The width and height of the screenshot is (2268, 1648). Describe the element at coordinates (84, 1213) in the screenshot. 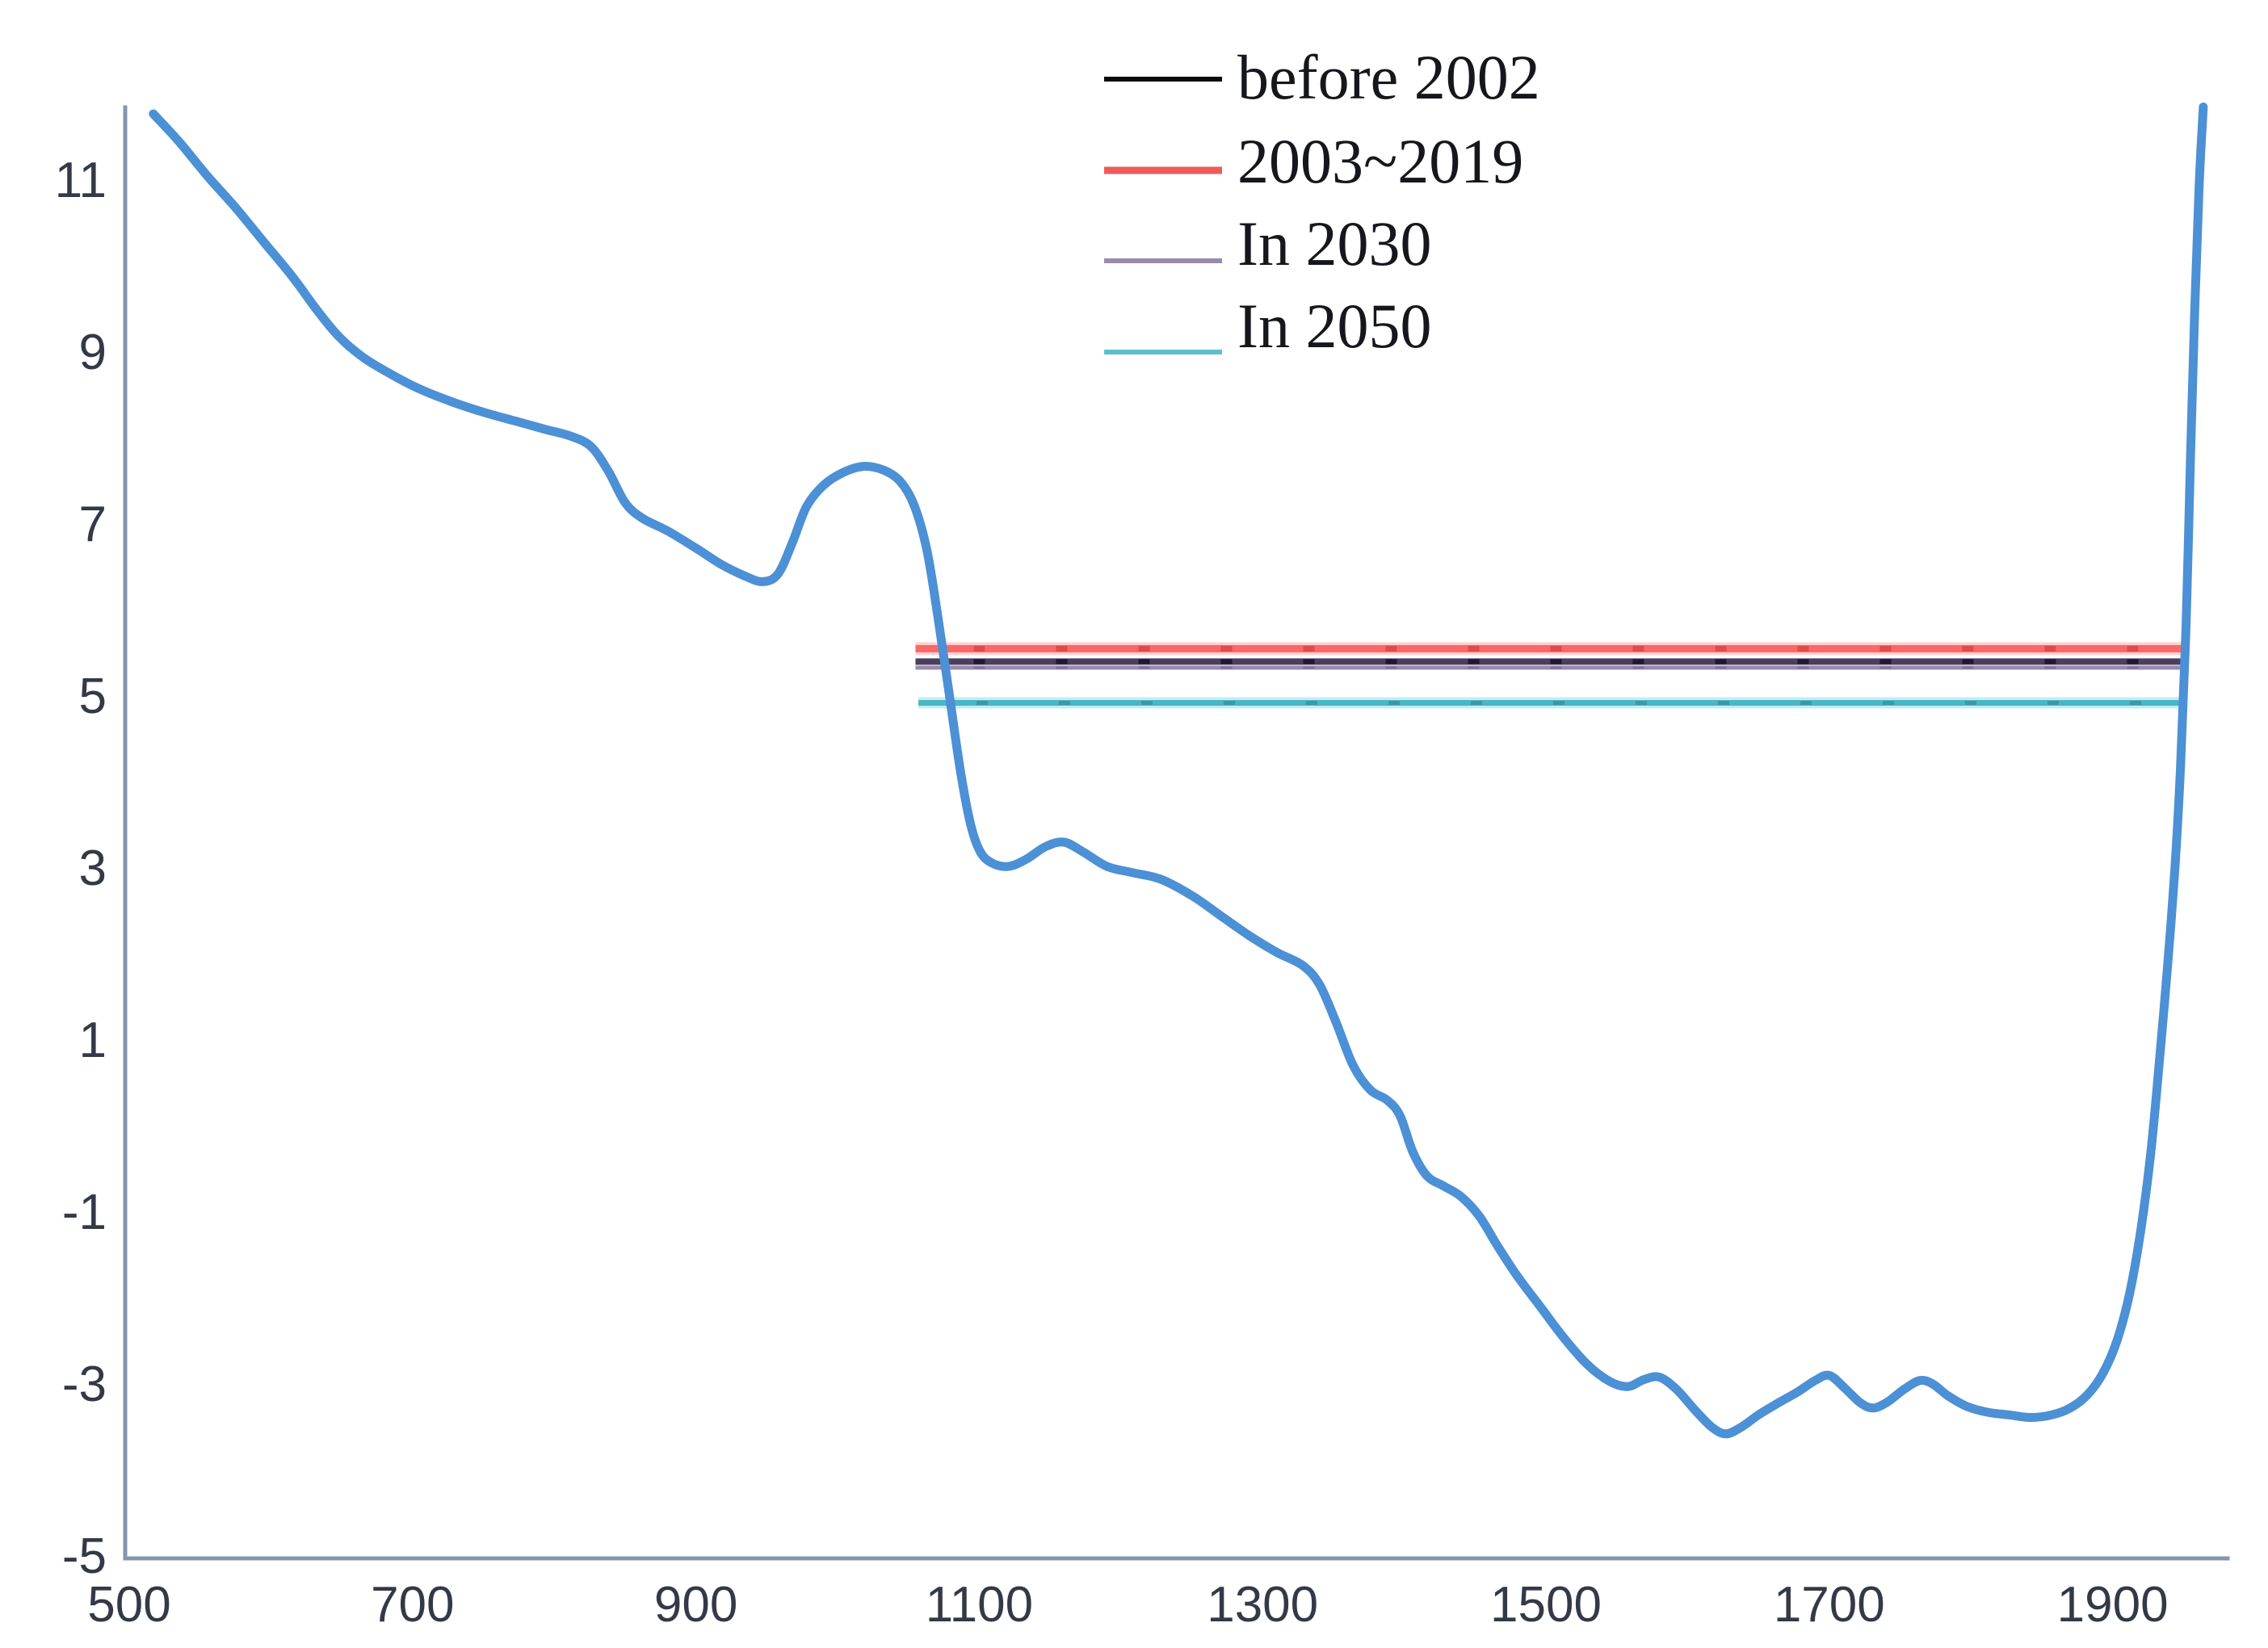

I see `y-tick-label: -1` at that location.